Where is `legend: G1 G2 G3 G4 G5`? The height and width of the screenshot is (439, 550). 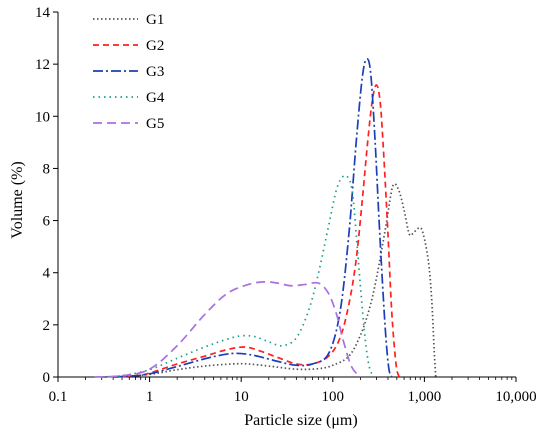 legend: G1 G2 G3 G4 G5 is located at coordinates (129, 72).